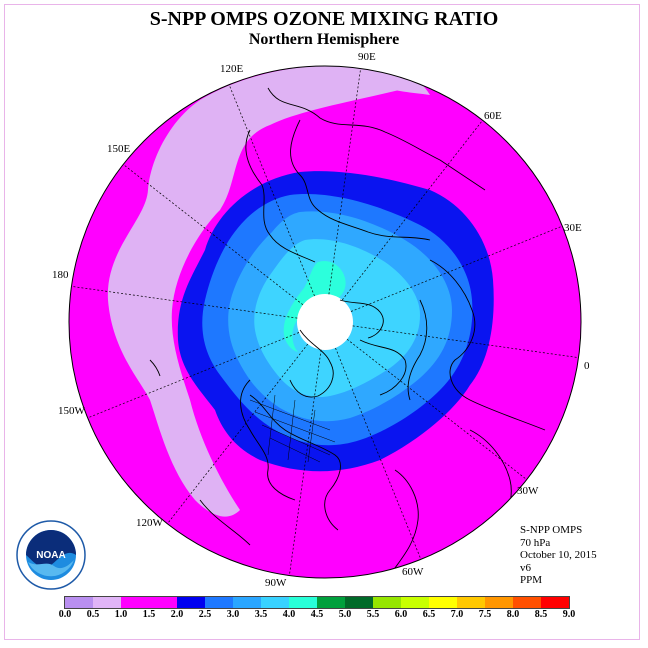  What do you see at coordinates (177, 614) in the screenshot?
I see `colorbar-tick-label: 2.0` at bounding box center [177, 614].